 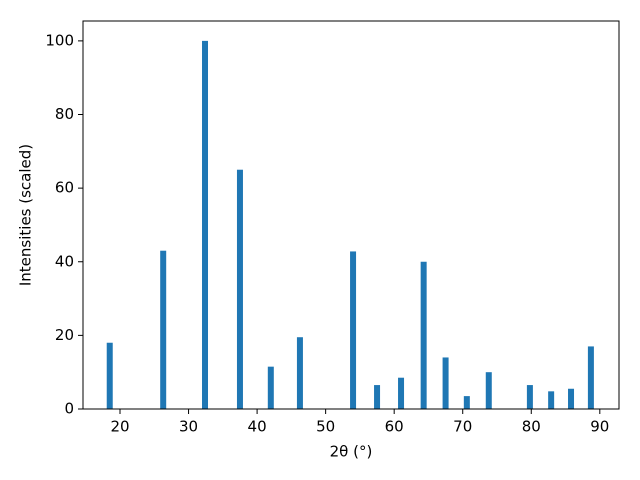 I want to click on x-axis-label: 2θ (°), so click(x=351, y=452).